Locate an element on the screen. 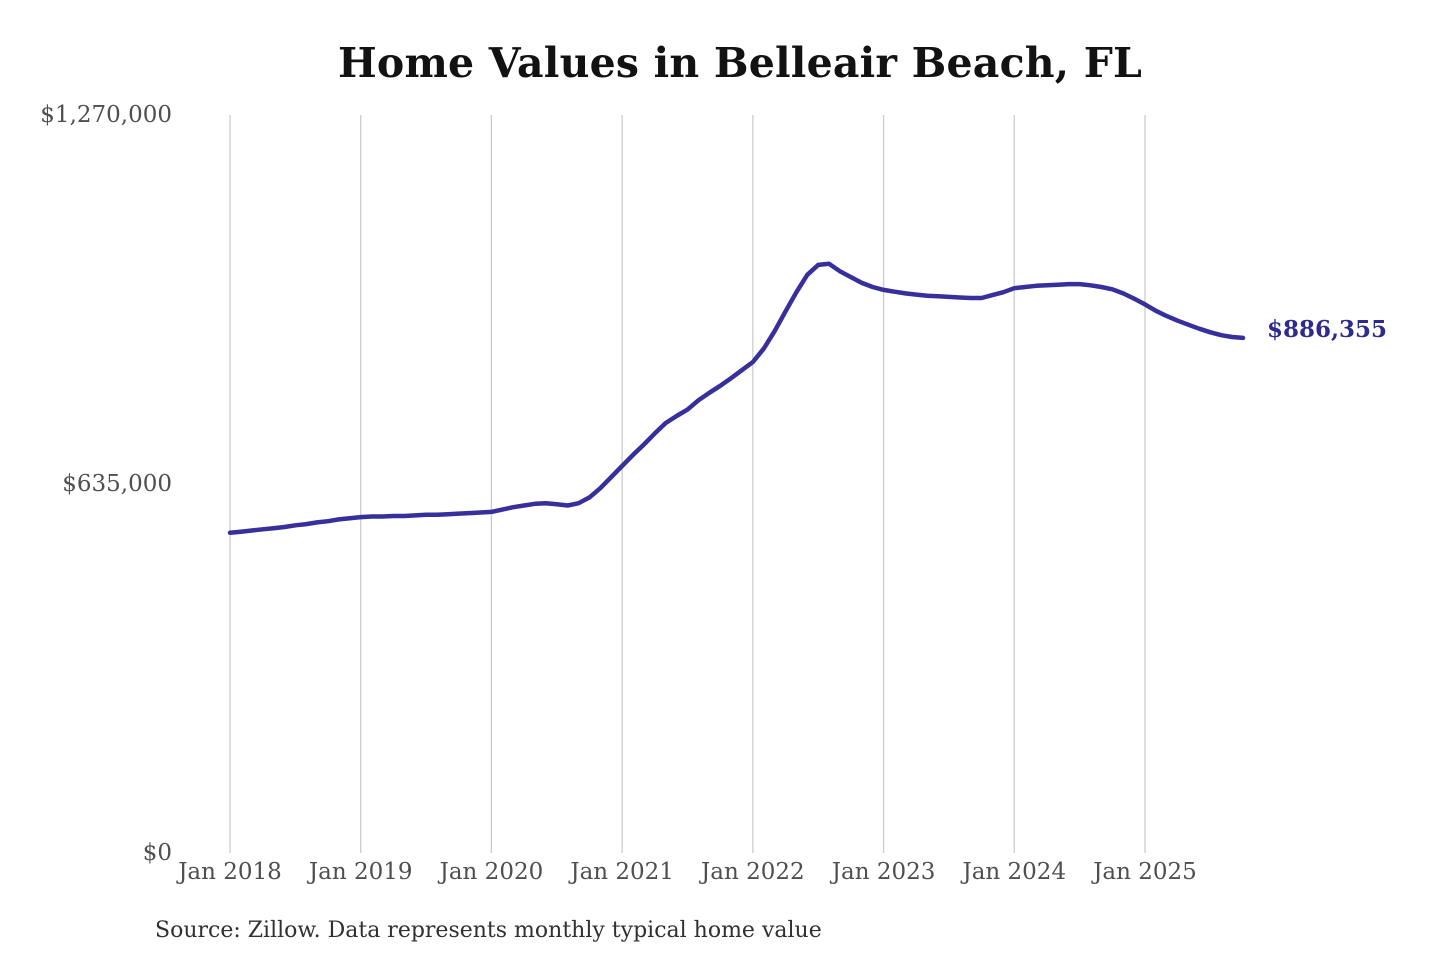  y-axis-tick-label: $635,000 is located at coordinates (117, 484).